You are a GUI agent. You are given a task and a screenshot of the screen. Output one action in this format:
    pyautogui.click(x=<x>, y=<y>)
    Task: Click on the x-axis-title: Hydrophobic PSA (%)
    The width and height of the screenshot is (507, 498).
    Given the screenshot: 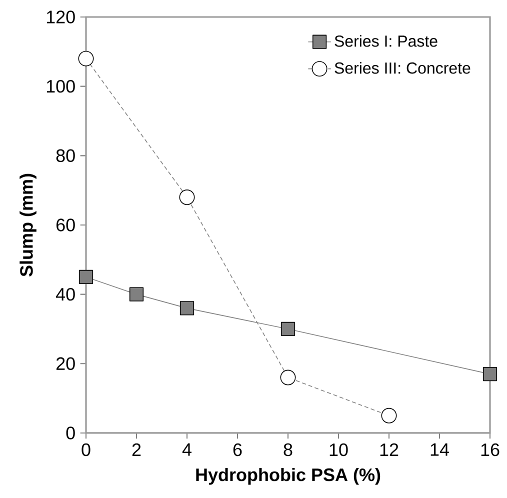 What is the action you would take?
    pyautogui.click(x=288, y=476)
    